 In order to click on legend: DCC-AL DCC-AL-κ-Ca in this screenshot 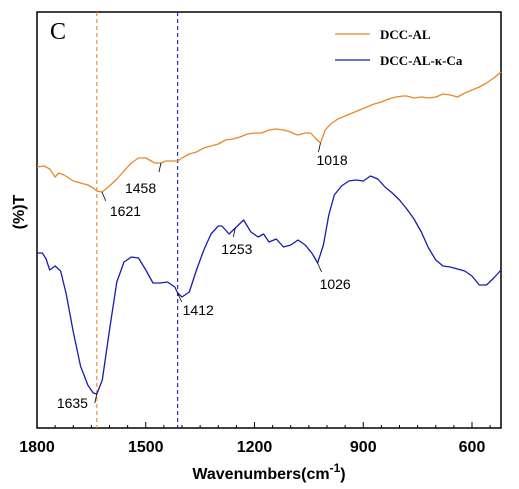, I will do `click(399, 47)`.